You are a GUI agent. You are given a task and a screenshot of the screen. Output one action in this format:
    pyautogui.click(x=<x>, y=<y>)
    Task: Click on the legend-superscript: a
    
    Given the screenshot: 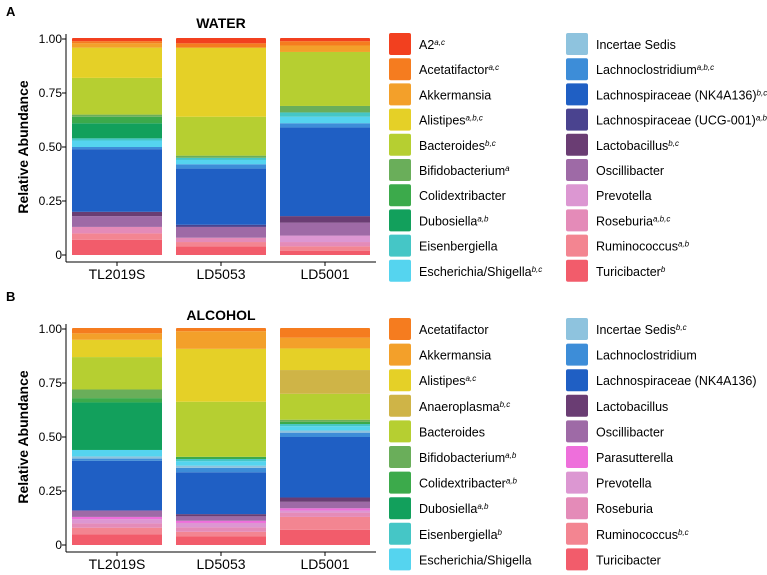 What is the action you would take?
    pyautogui.click(x=507, y=168)
    